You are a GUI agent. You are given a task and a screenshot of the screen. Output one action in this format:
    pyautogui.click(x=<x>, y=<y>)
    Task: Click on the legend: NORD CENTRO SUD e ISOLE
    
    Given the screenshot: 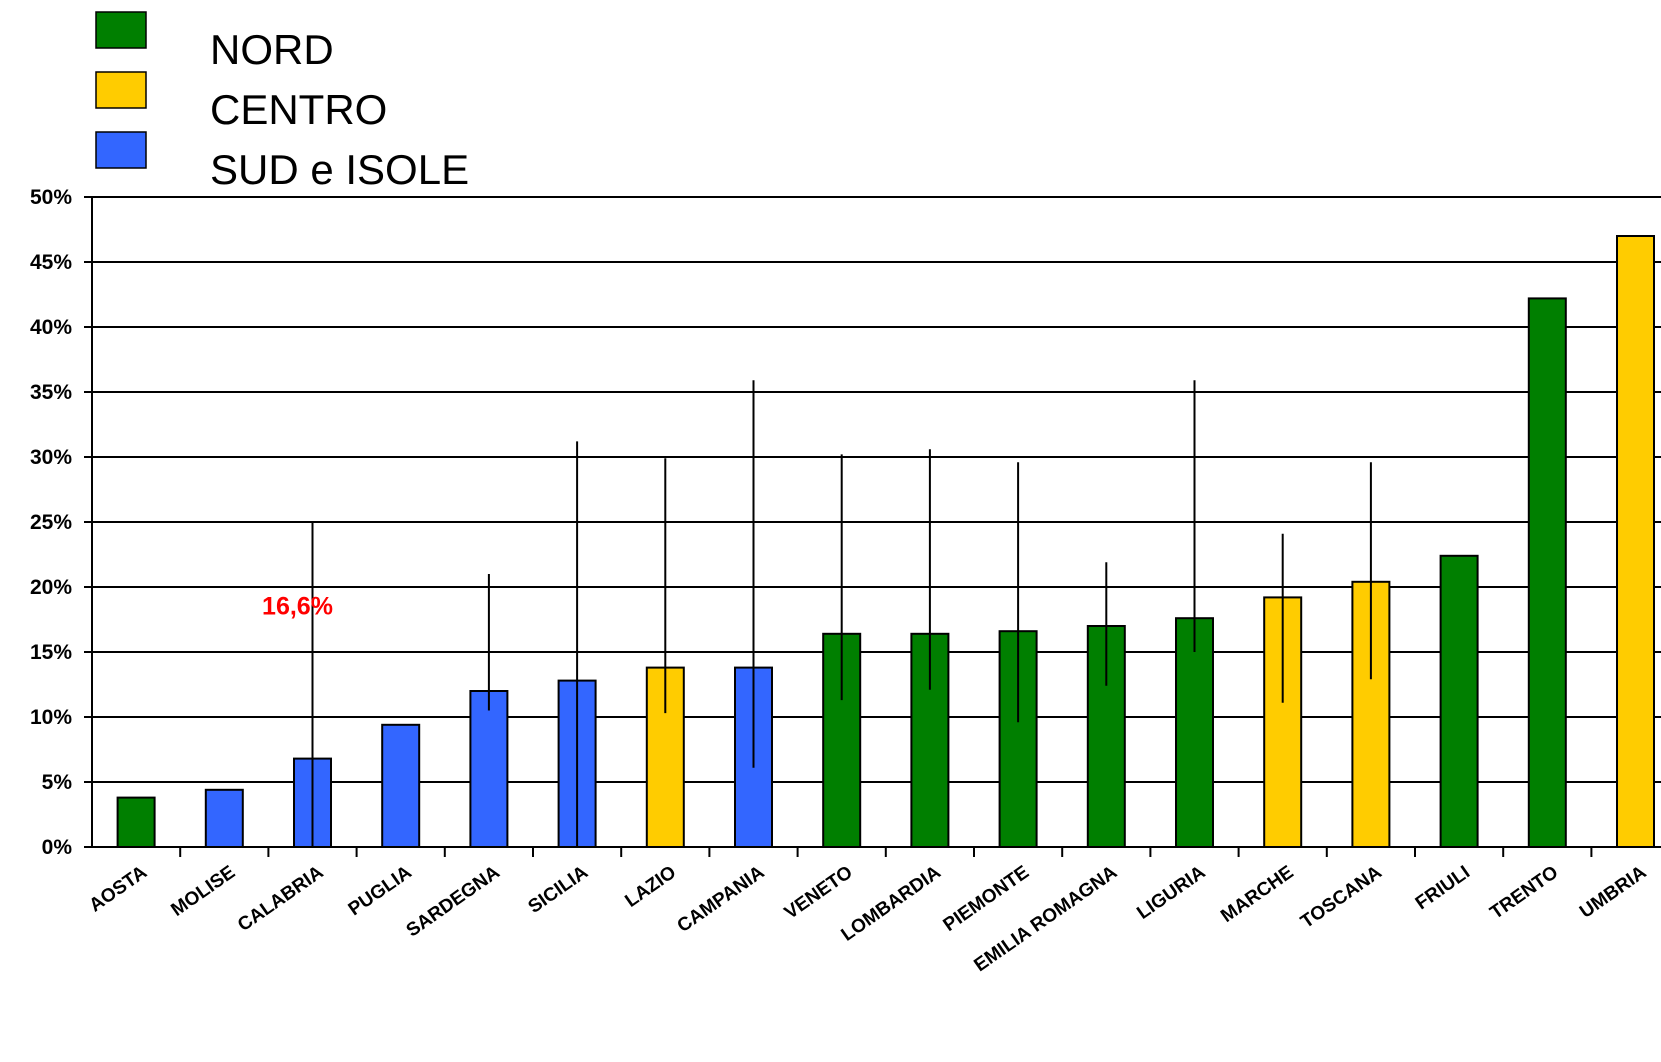 What is the action you would take?
    pyautogui.click(x=282, y=102)
    